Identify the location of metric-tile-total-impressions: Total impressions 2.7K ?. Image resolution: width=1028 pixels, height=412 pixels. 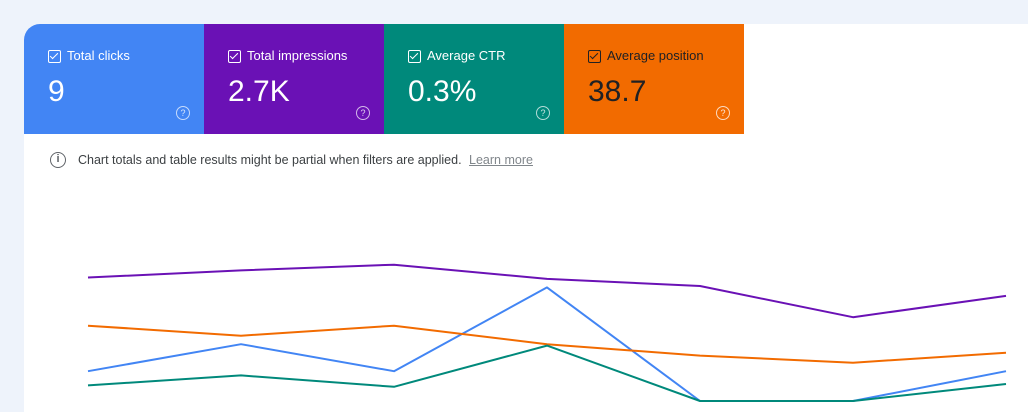
(294, 79).